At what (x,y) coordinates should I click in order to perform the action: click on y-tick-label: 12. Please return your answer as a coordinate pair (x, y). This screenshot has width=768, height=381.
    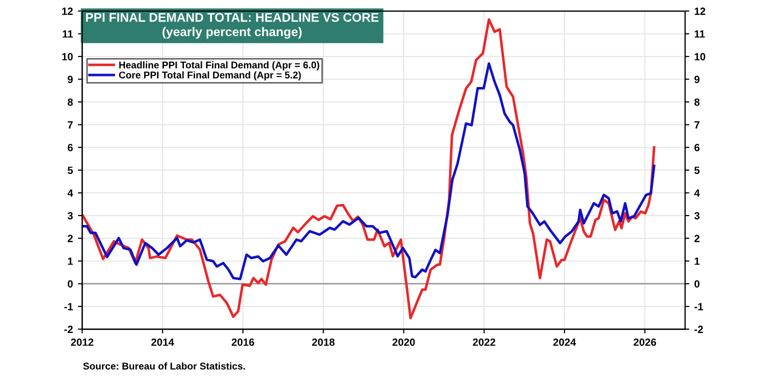
    Looking at the image, I should click on (67, 11).